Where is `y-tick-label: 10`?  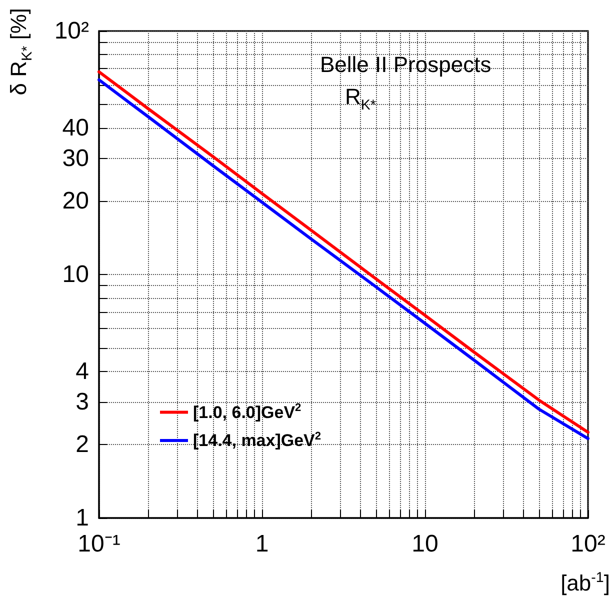
y-tick-label: 10 is located at coordinates (75, 274).